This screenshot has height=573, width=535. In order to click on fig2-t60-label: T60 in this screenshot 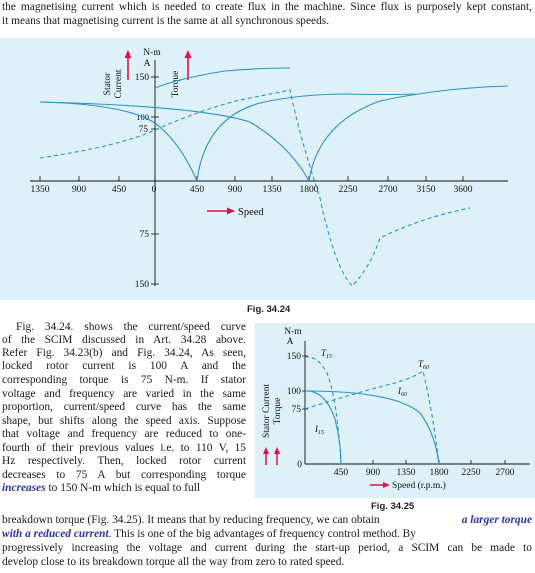, I will do `click(423, 365)`.